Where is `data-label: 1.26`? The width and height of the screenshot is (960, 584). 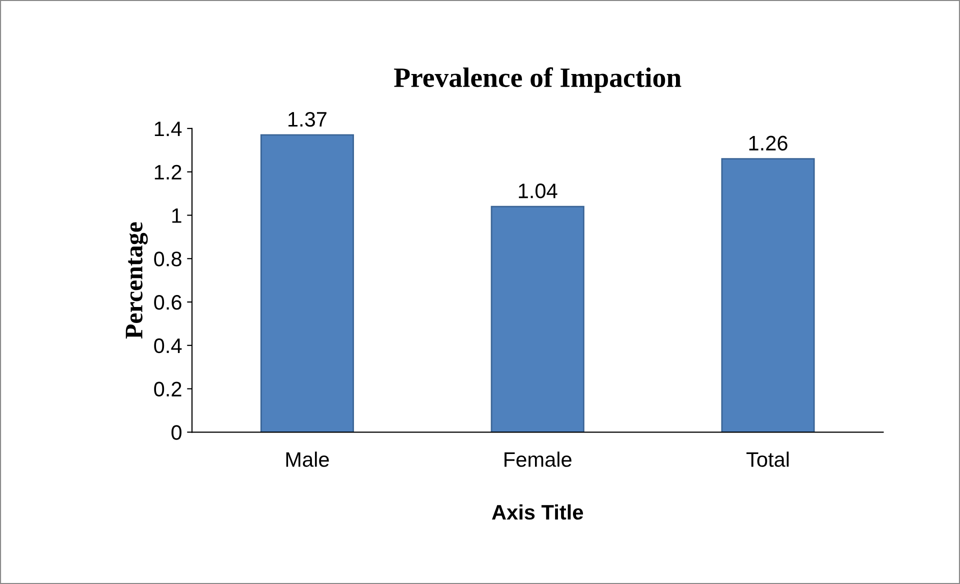
data-label: 1.26 is located at coordinates (768, 143).